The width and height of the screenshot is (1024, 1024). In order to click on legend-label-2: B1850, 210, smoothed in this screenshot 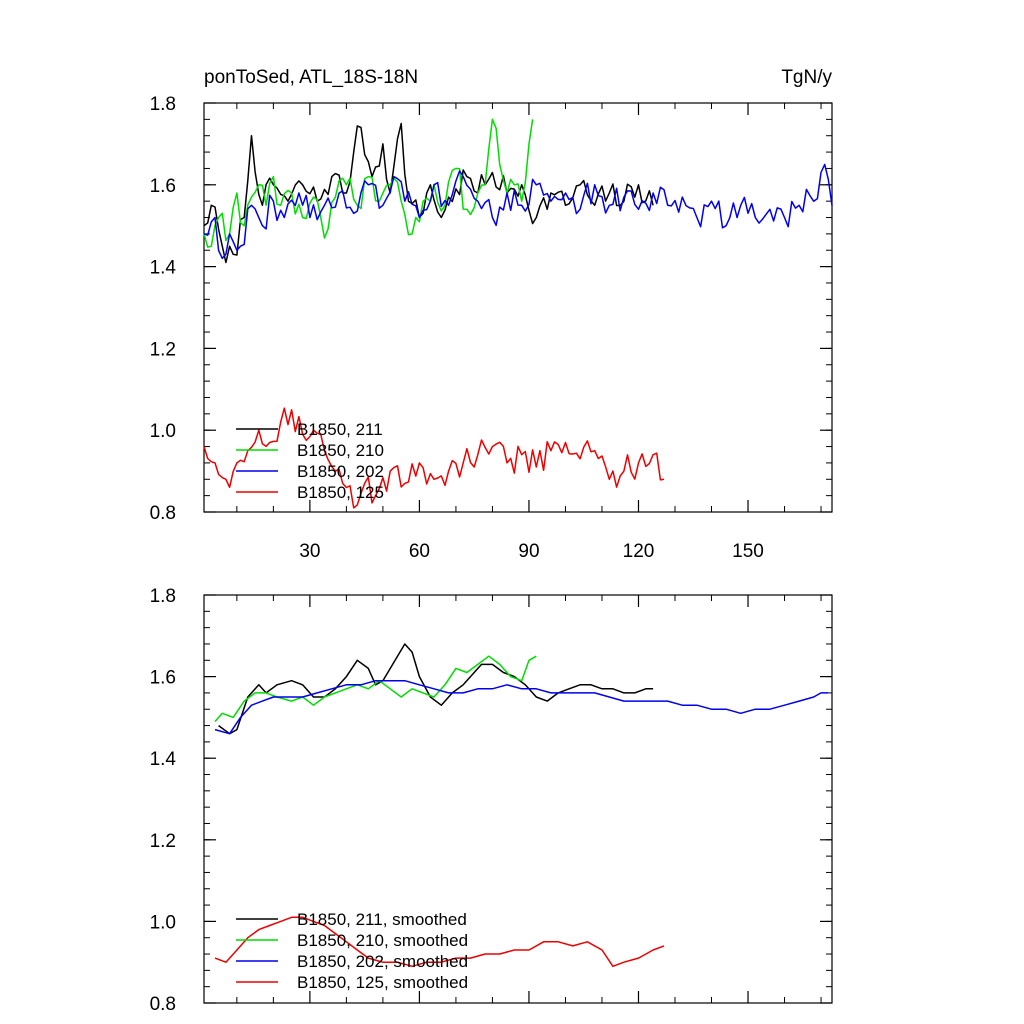, I will do `click(382, 940)`.